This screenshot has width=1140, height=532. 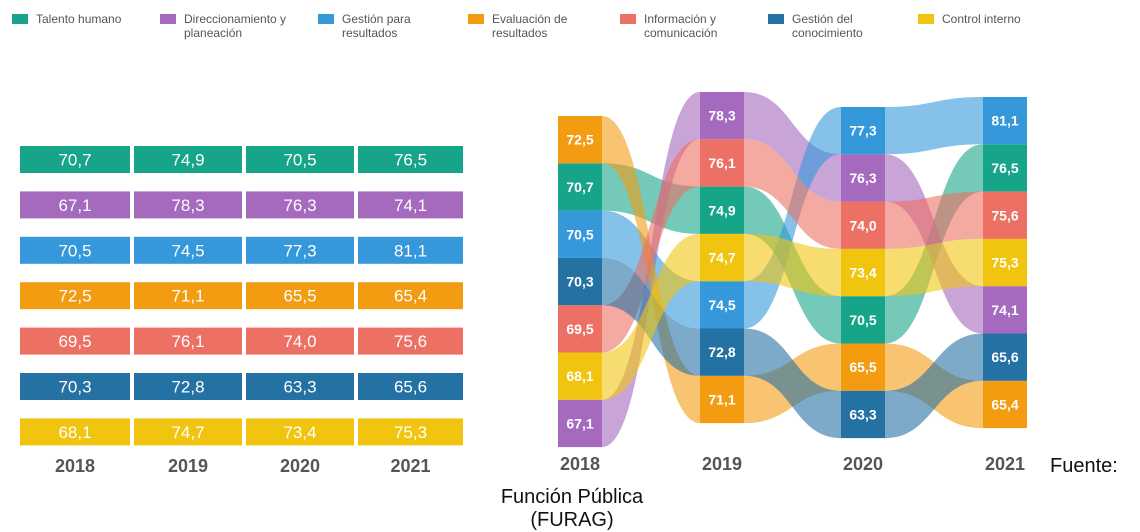 I want to click on legend-label: Información y comunicación, so click(x=681, y=26).